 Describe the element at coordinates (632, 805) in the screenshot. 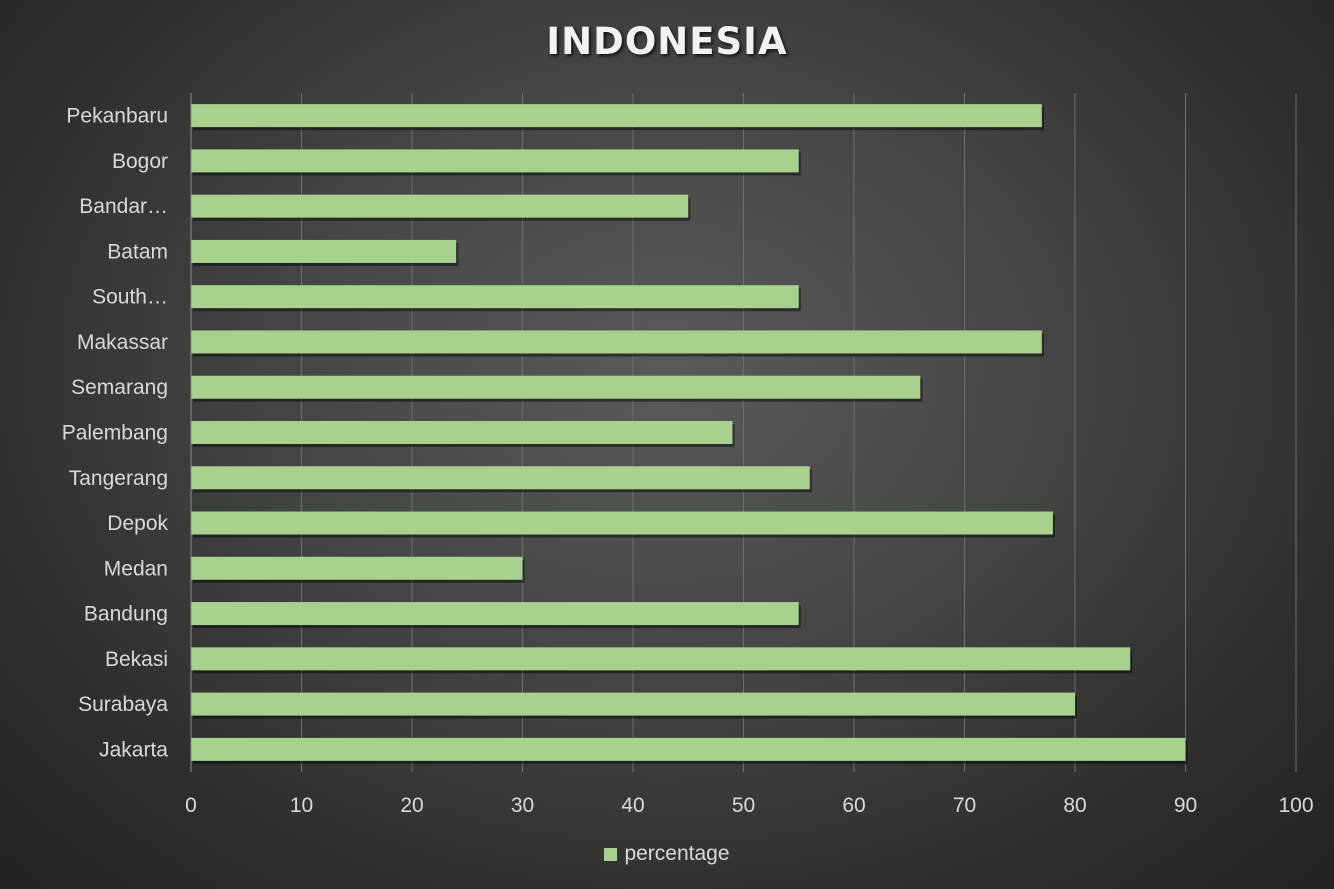

I see `x-tick-label: 40` at that location.